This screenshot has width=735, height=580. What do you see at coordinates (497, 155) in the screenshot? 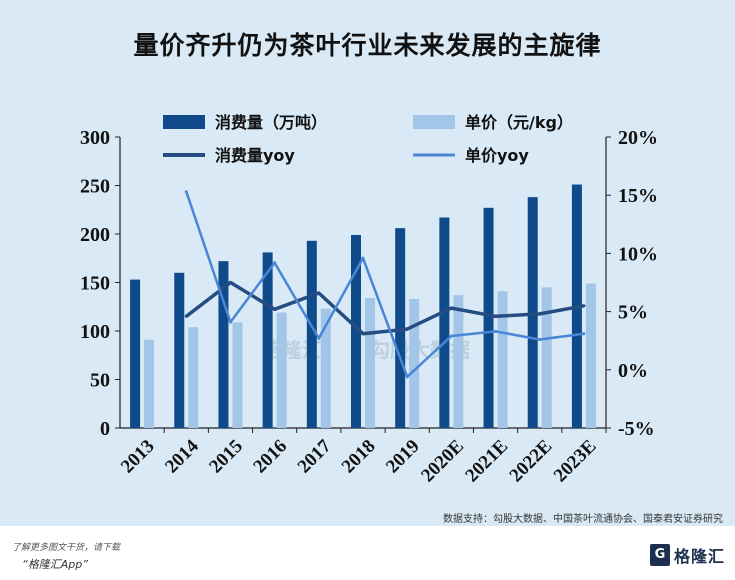
I see `legend-label: 单价yoy` at bounding box center [497, 155].